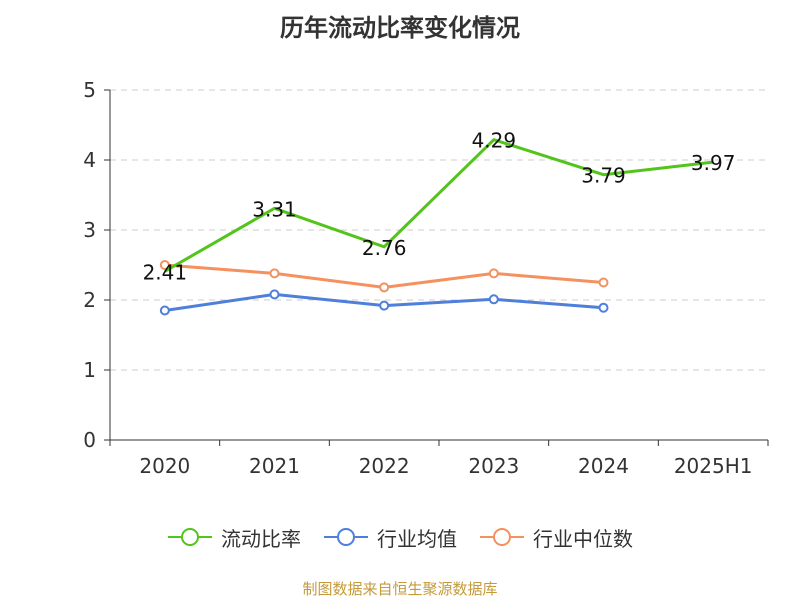  Describe the element at coordinates (89, 90) in the screenshot. I see `y-tick-label: 5` at that location.